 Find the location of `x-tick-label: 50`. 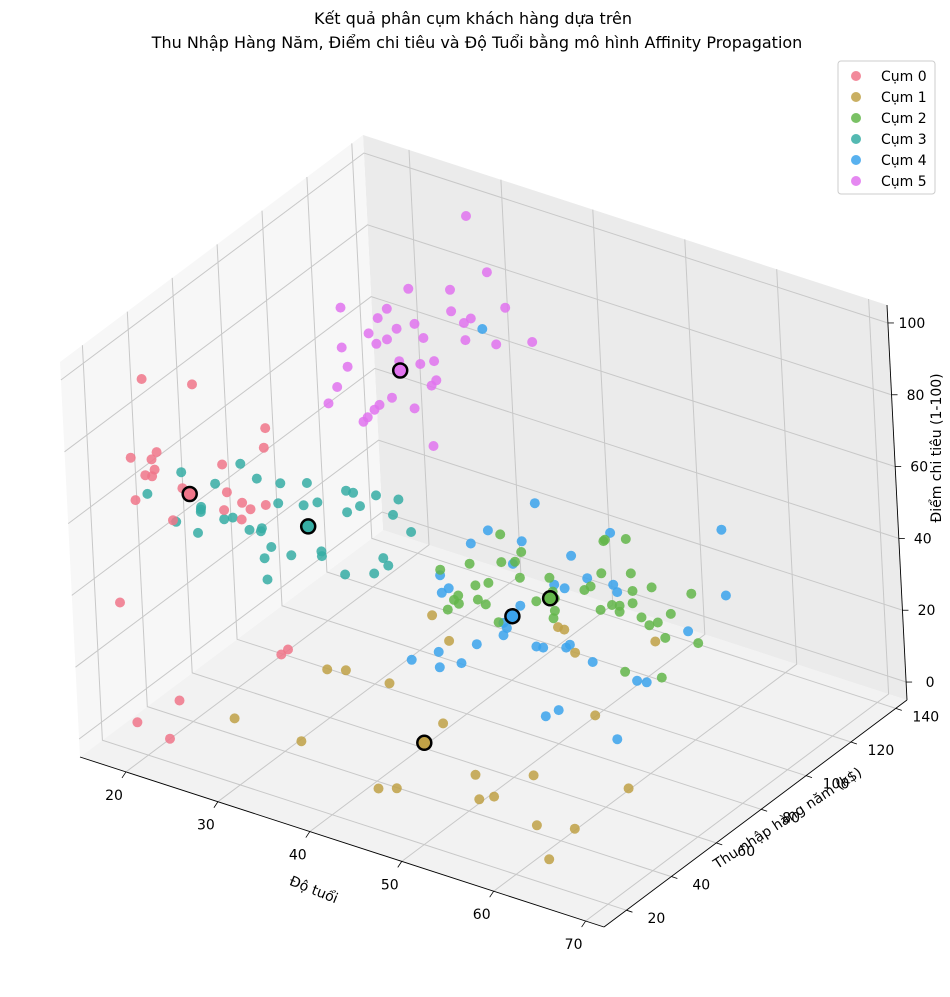

x-tick-label: 50 is located at coordinates (390, 885).